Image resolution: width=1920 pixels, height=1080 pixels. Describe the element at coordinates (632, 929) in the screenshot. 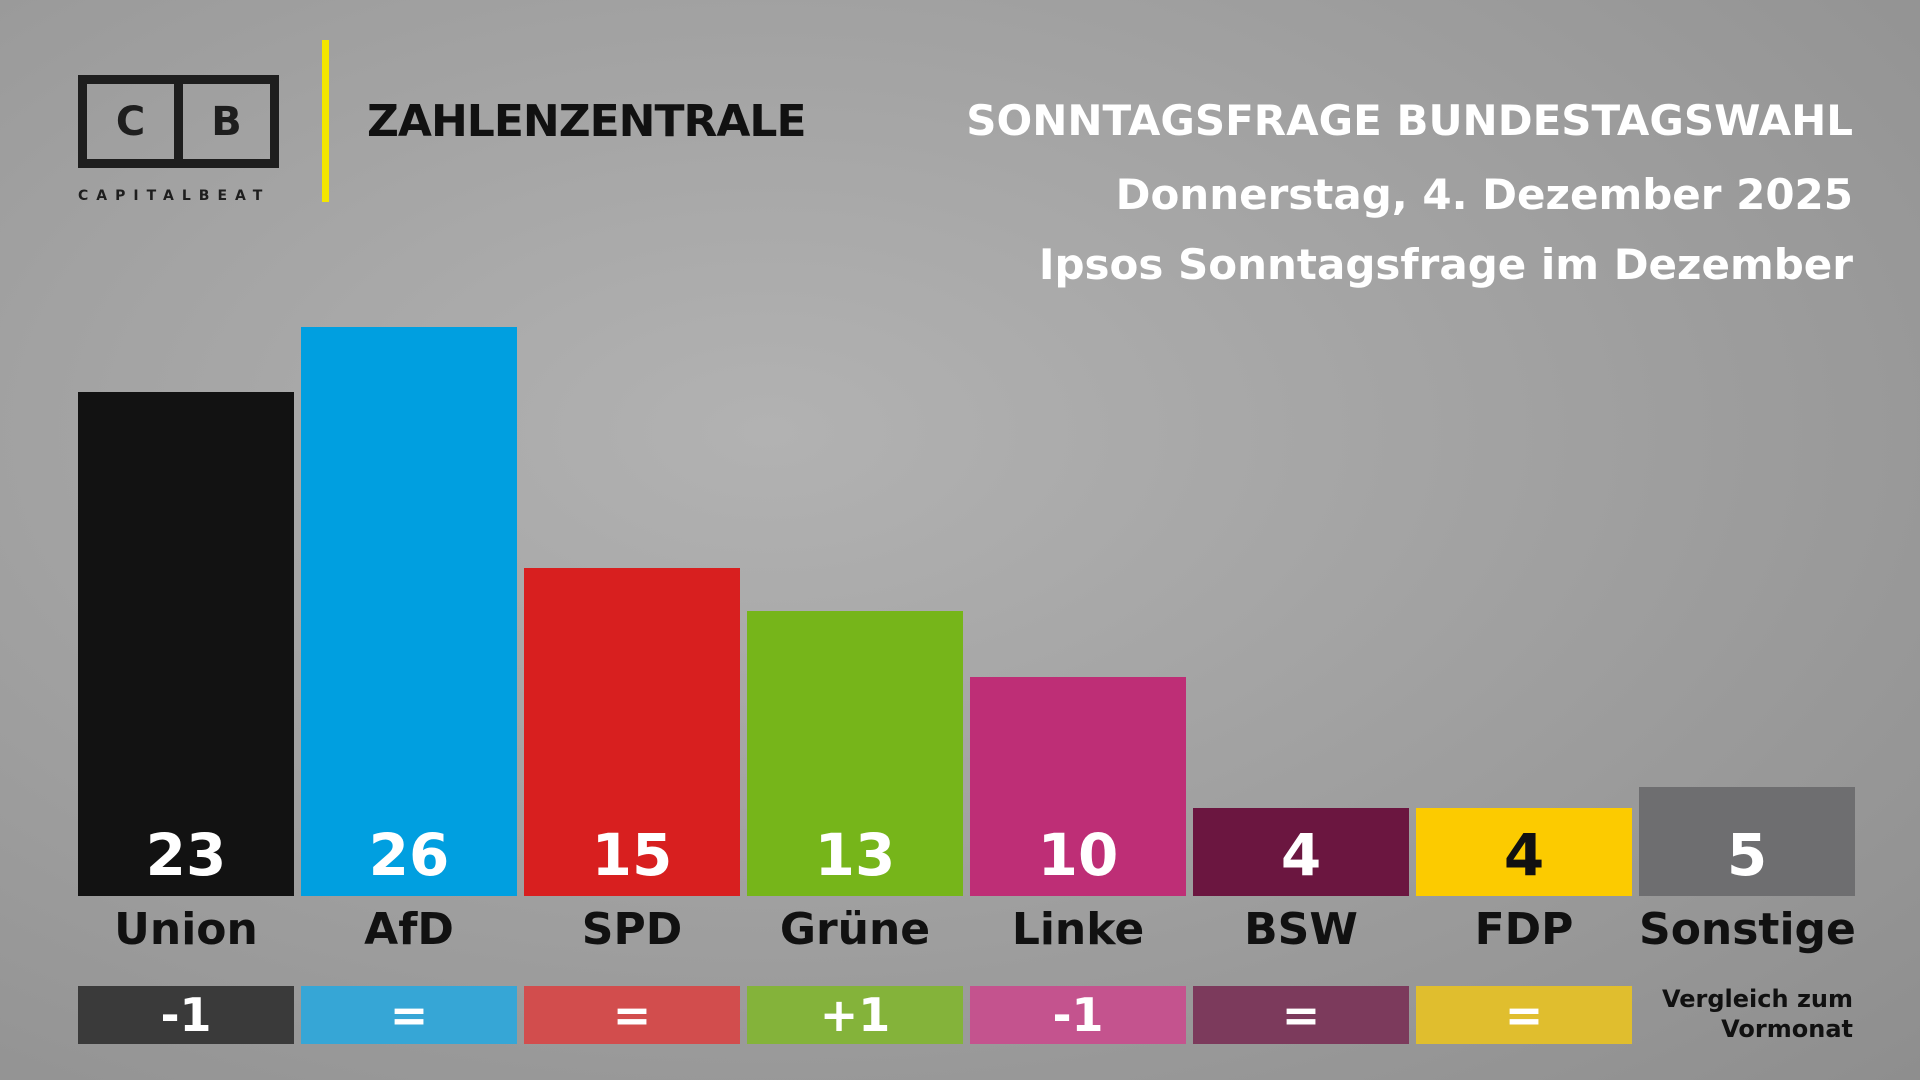

I see `category-label: SPD` at that location.